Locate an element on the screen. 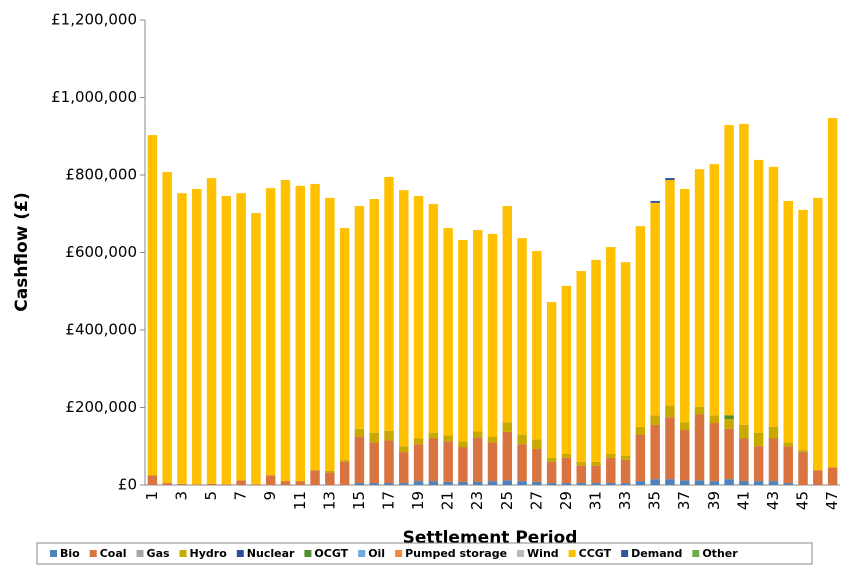 The height and width of the screenshot is (565, 843). legend-label: Demand is located at coordinates (656, 553).